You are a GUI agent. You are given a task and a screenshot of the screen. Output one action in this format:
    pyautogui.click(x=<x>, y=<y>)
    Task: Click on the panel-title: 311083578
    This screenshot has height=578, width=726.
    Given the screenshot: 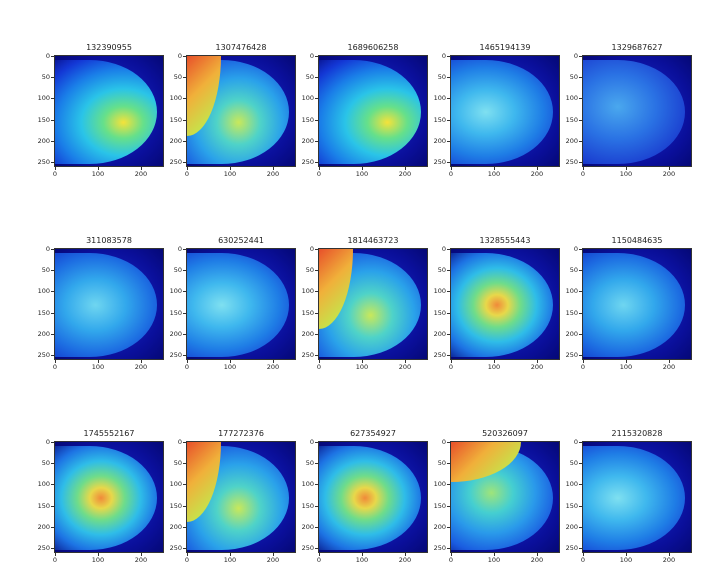 What is the action you would take?
    pyautogui.click(x=109, y=240)
    